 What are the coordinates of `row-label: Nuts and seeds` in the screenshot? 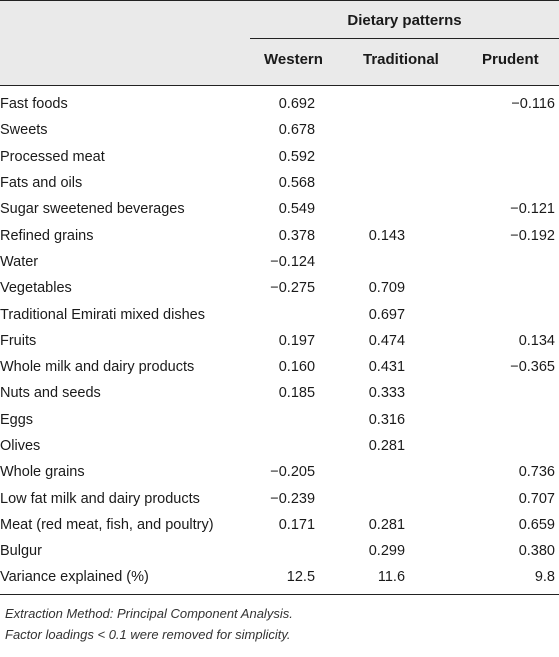 It's located at (50, 393).